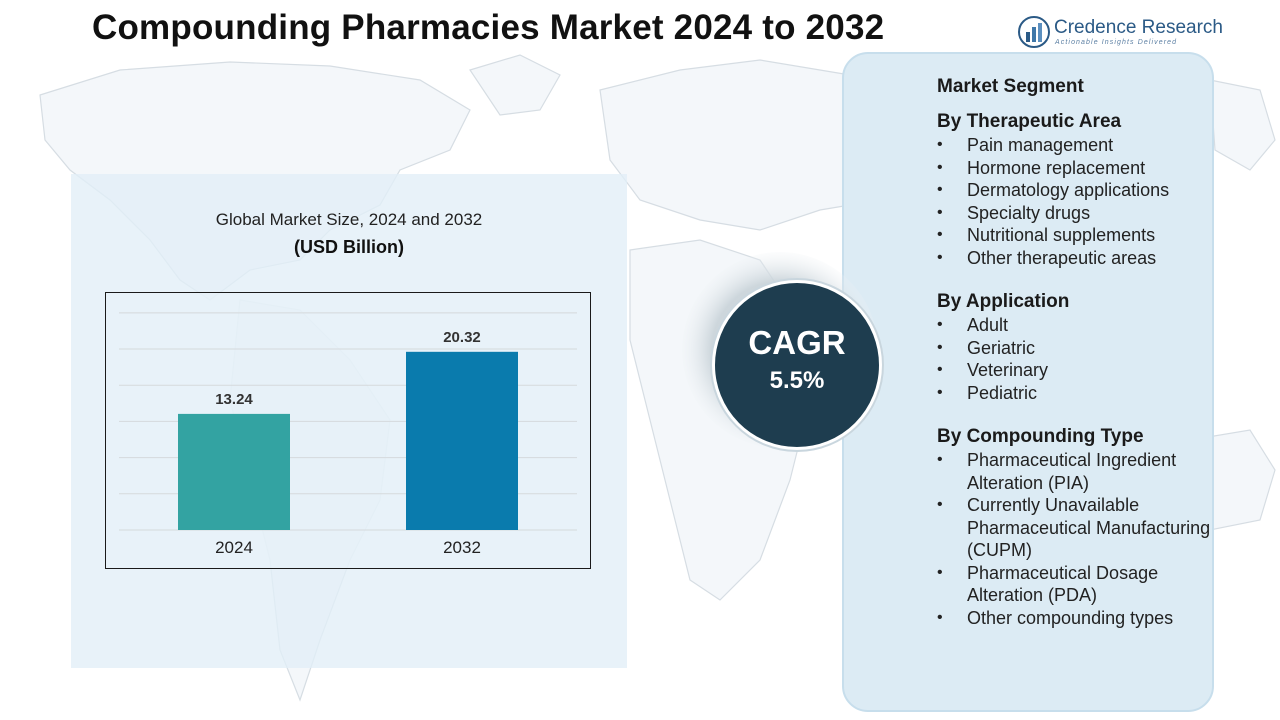 This screenshot has width=1280, height=720. Describe the element at coordinates (234, 471) in the screenshot. I see `bar-2024` at that location.